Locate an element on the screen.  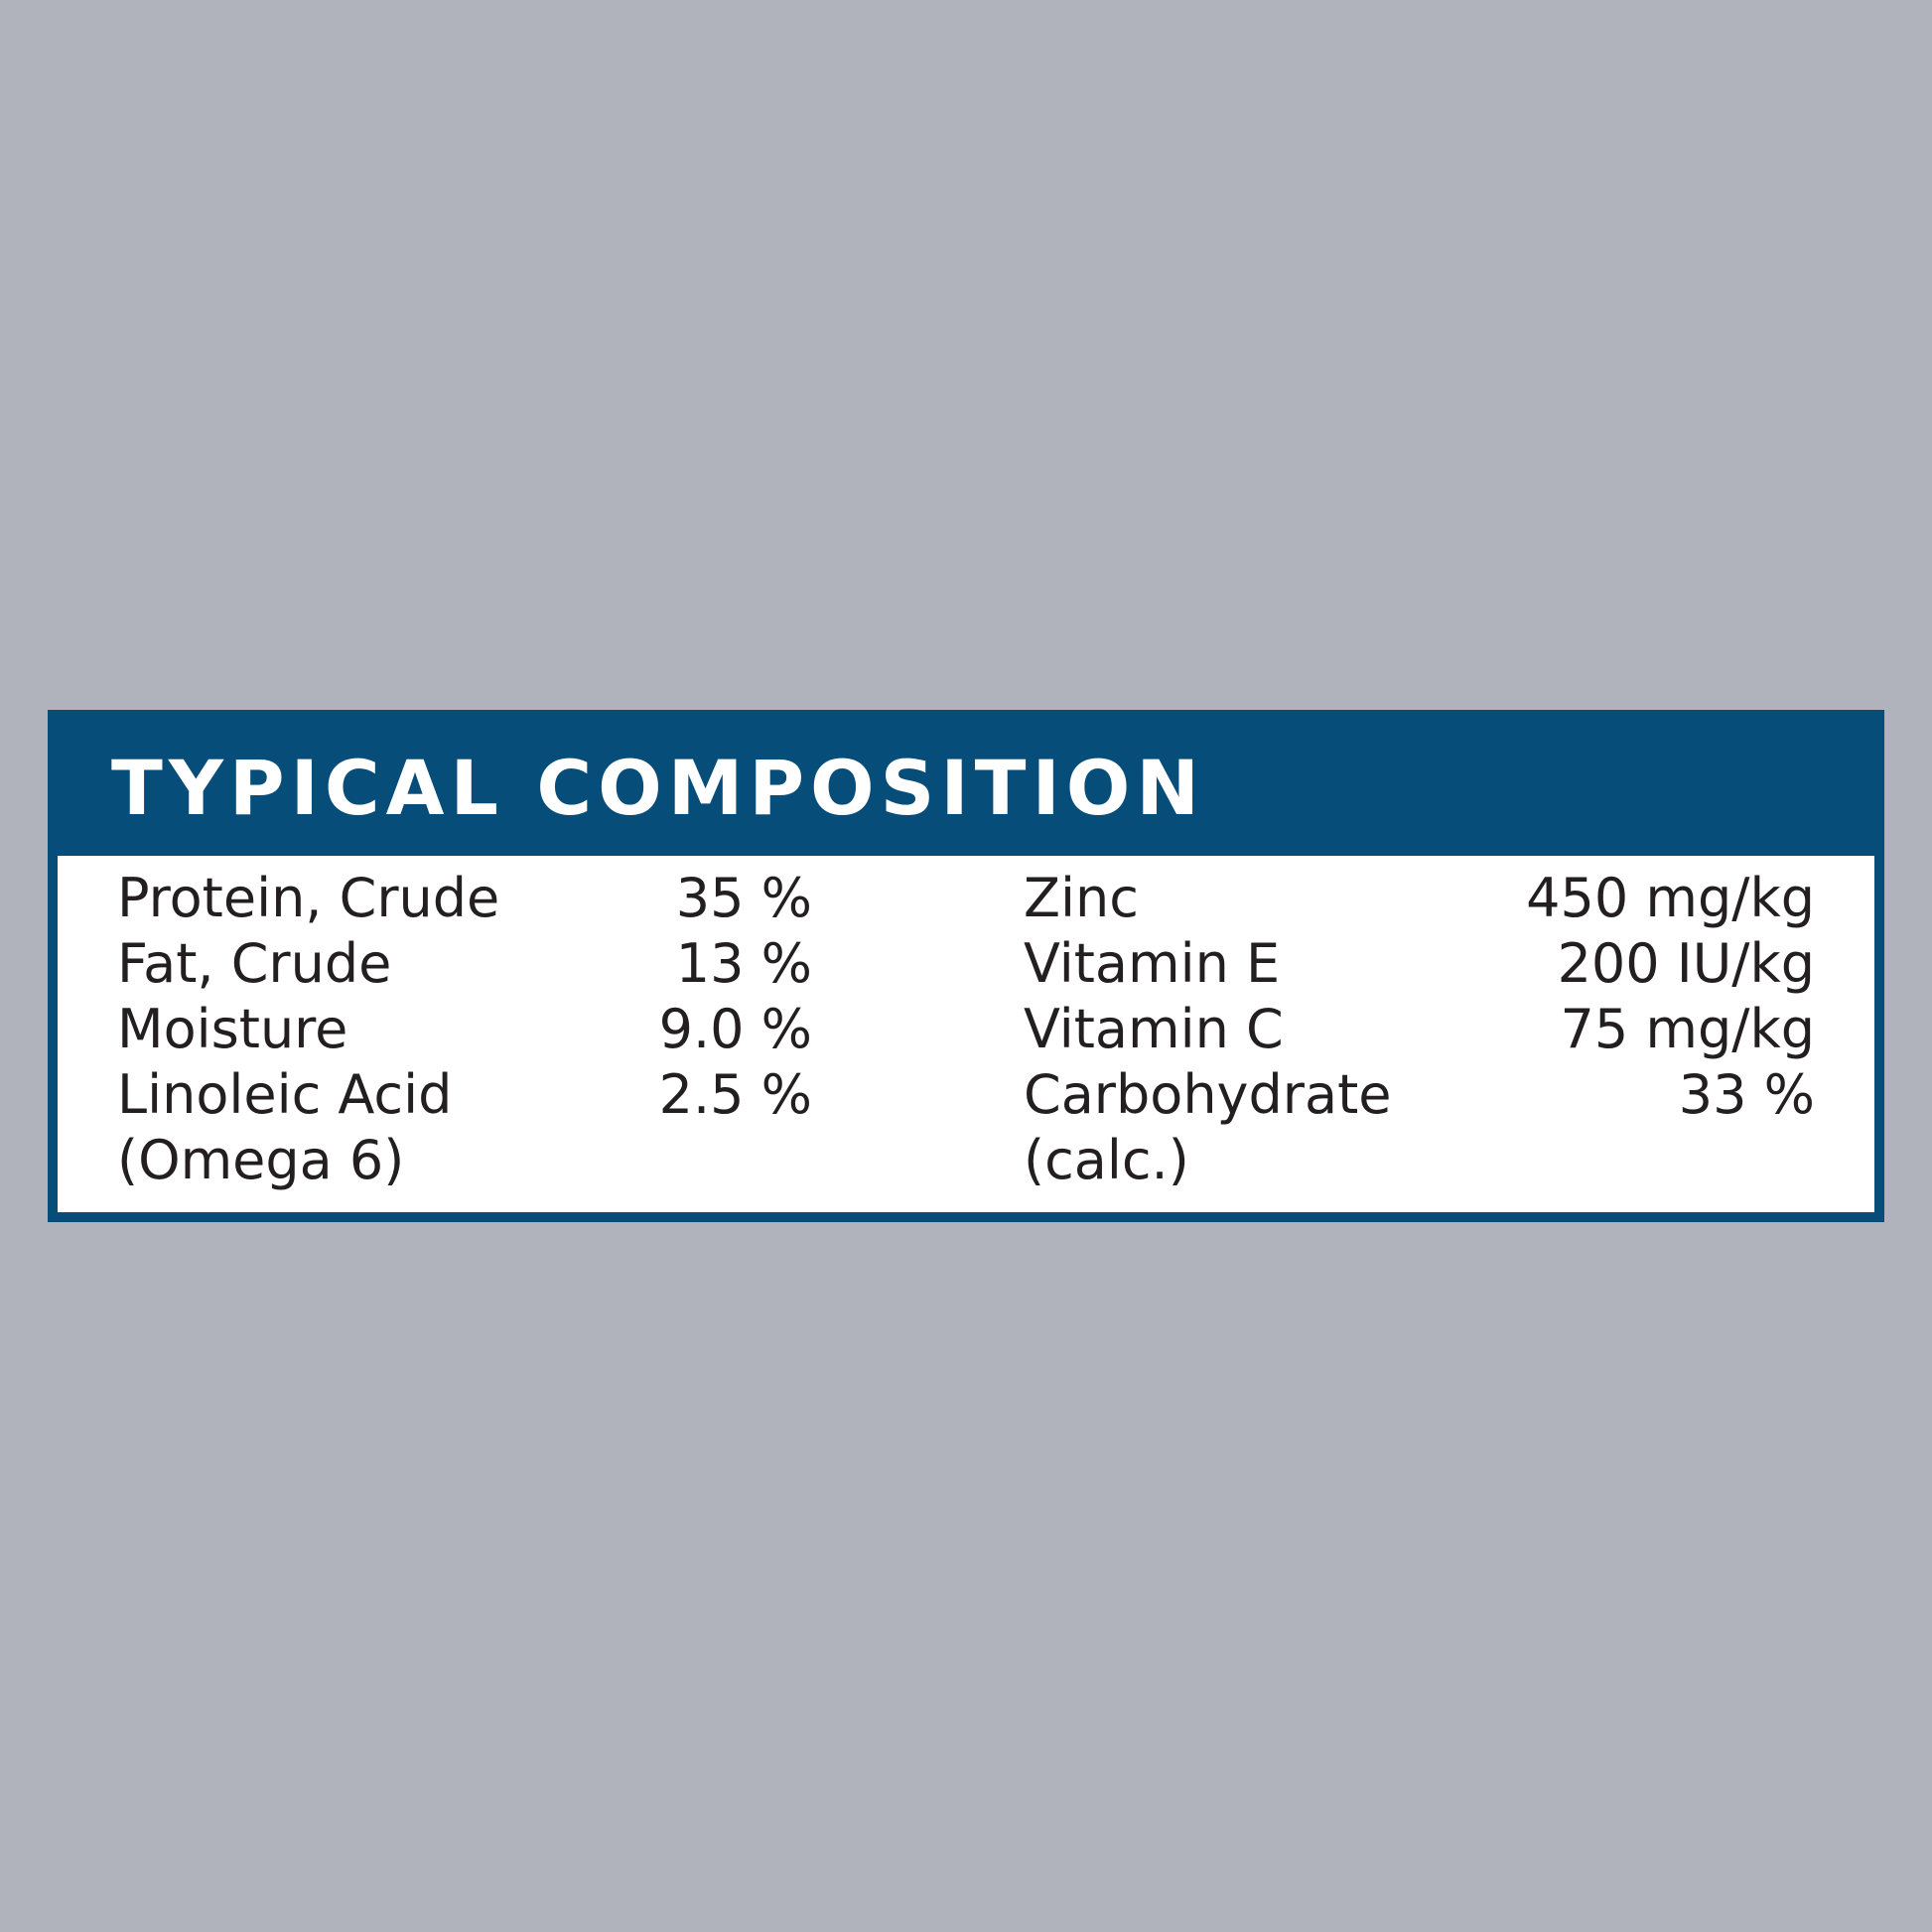
nutrient-value: 13 % is located at coordinates (744, 963).